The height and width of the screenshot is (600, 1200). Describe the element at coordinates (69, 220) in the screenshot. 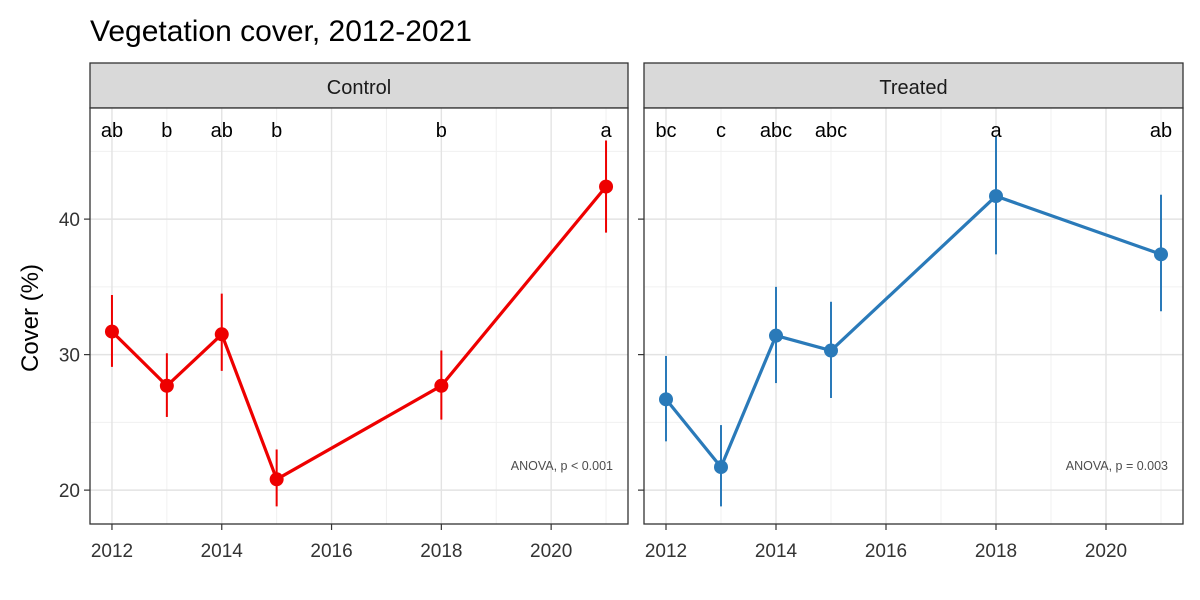

I see `y-tick-label: 40` at that location.